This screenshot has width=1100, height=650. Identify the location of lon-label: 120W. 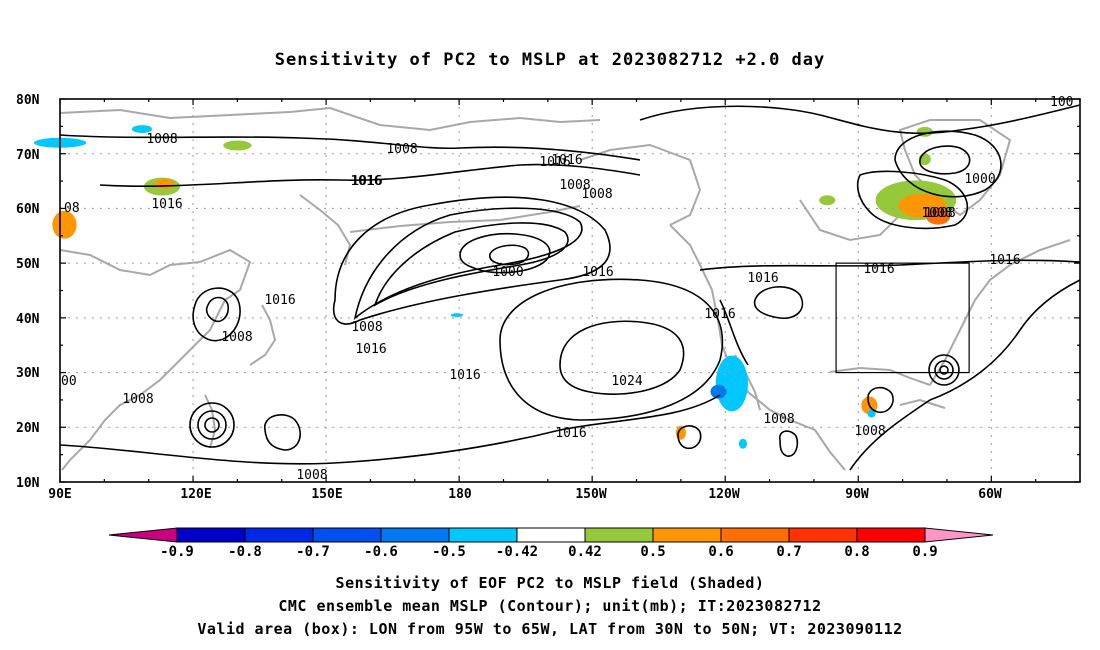
(723, 494).